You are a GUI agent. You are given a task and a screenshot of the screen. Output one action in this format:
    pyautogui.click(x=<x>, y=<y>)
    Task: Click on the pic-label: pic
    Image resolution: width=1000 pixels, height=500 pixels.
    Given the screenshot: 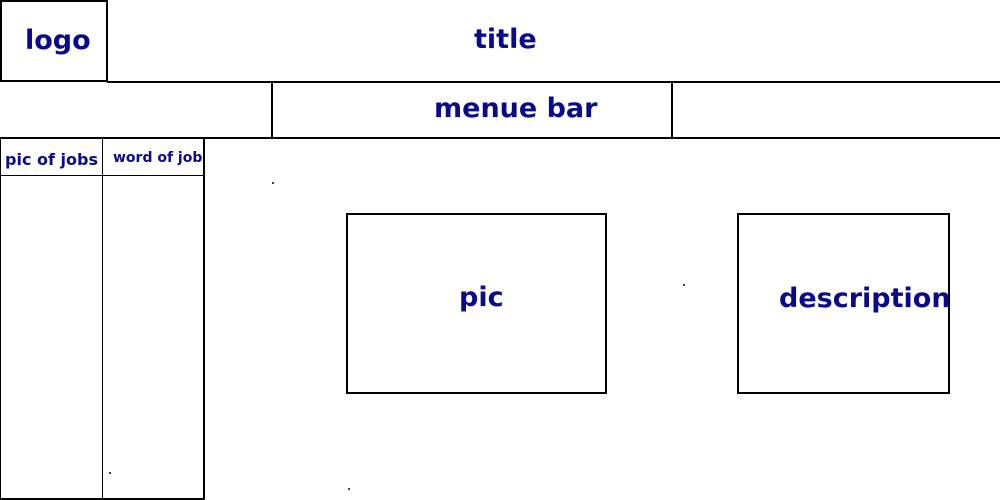 What is the action you would take?
    pyautogui.click(x=481, y=297)
    